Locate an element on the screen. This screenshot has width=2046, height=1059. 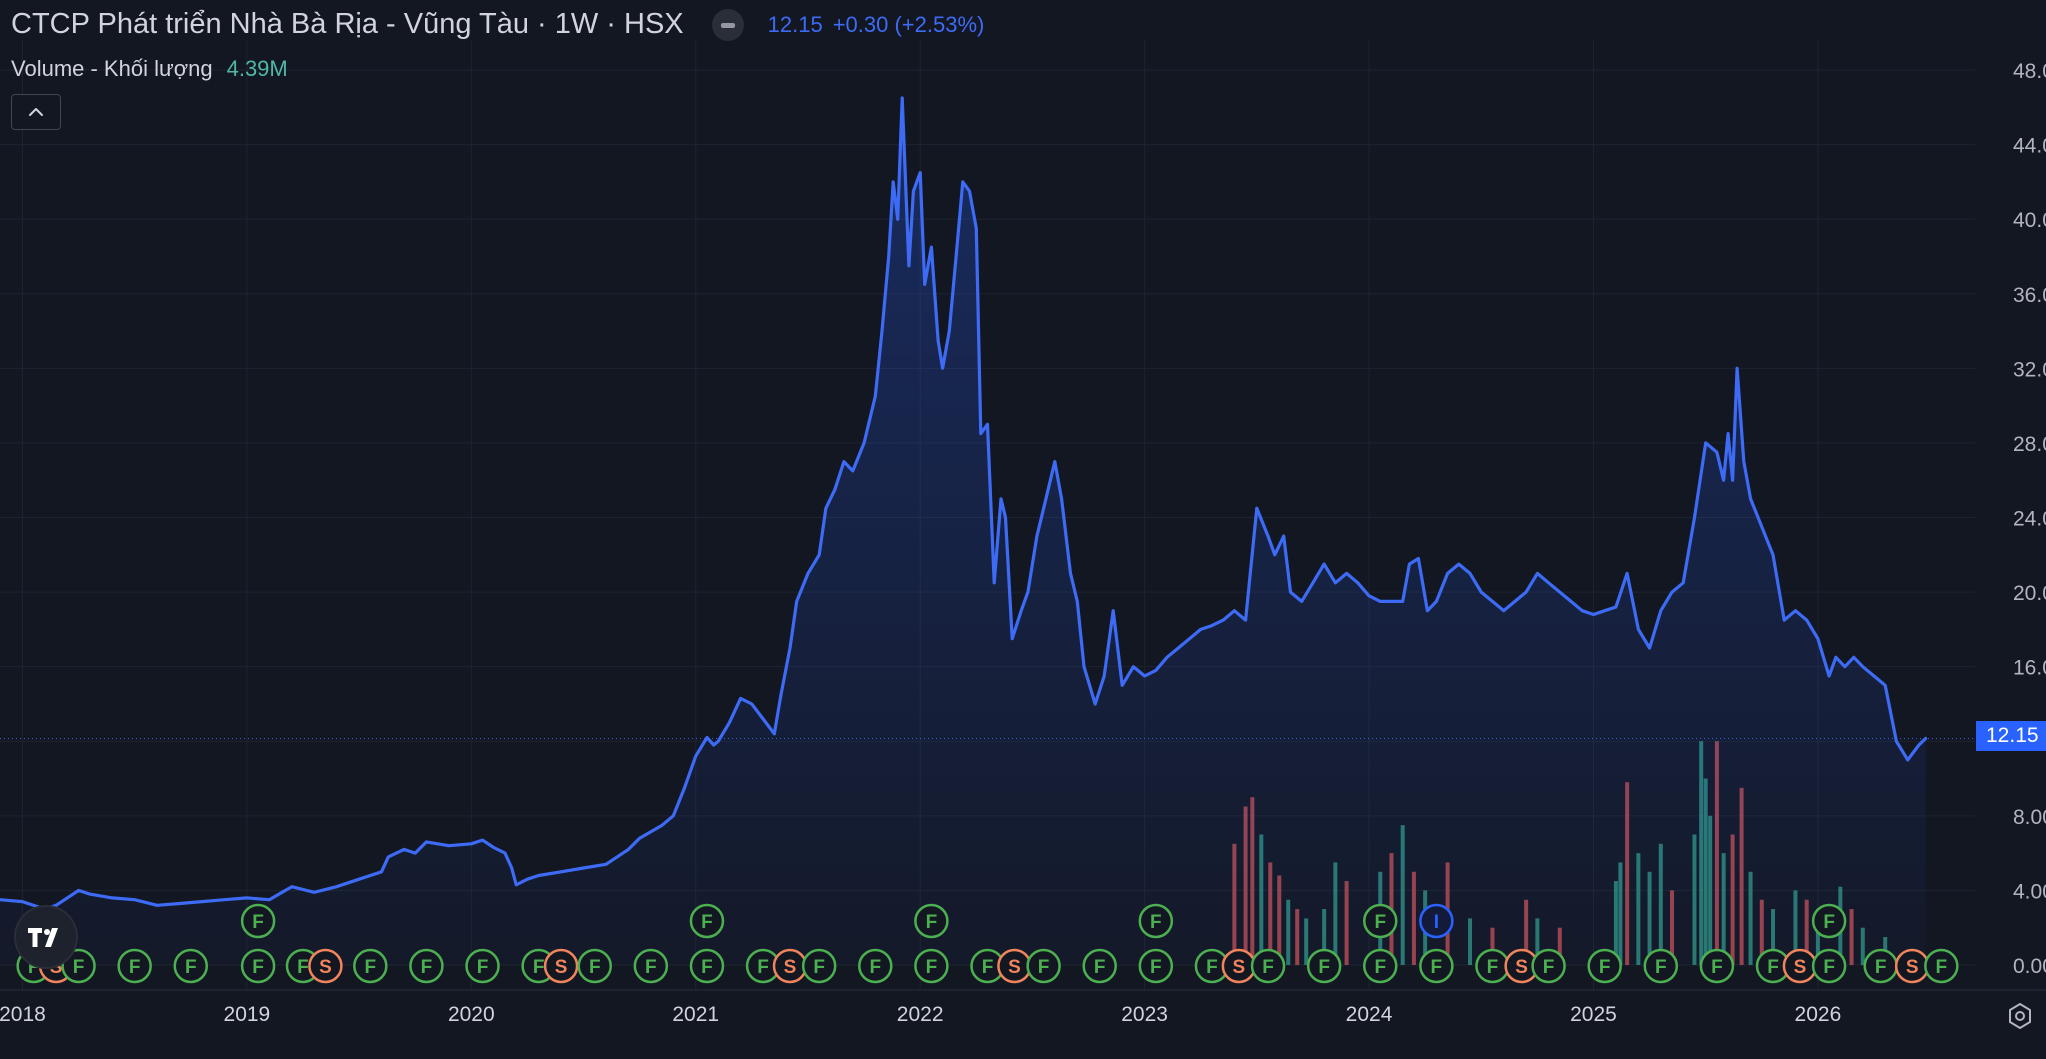
event-label: I is located at coordinates (1436, 922).